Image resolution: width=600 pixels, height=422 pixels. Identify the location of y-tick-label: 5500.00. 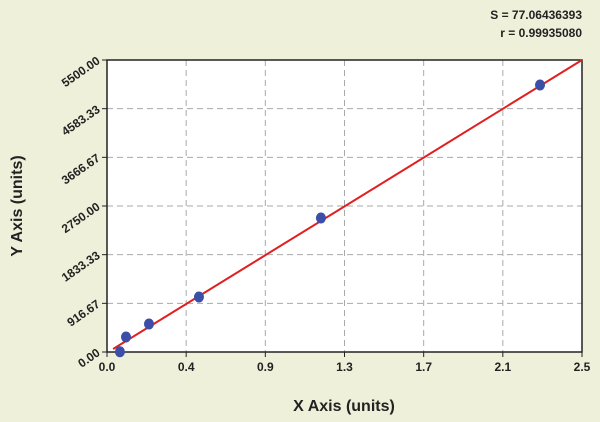
(81, 71).